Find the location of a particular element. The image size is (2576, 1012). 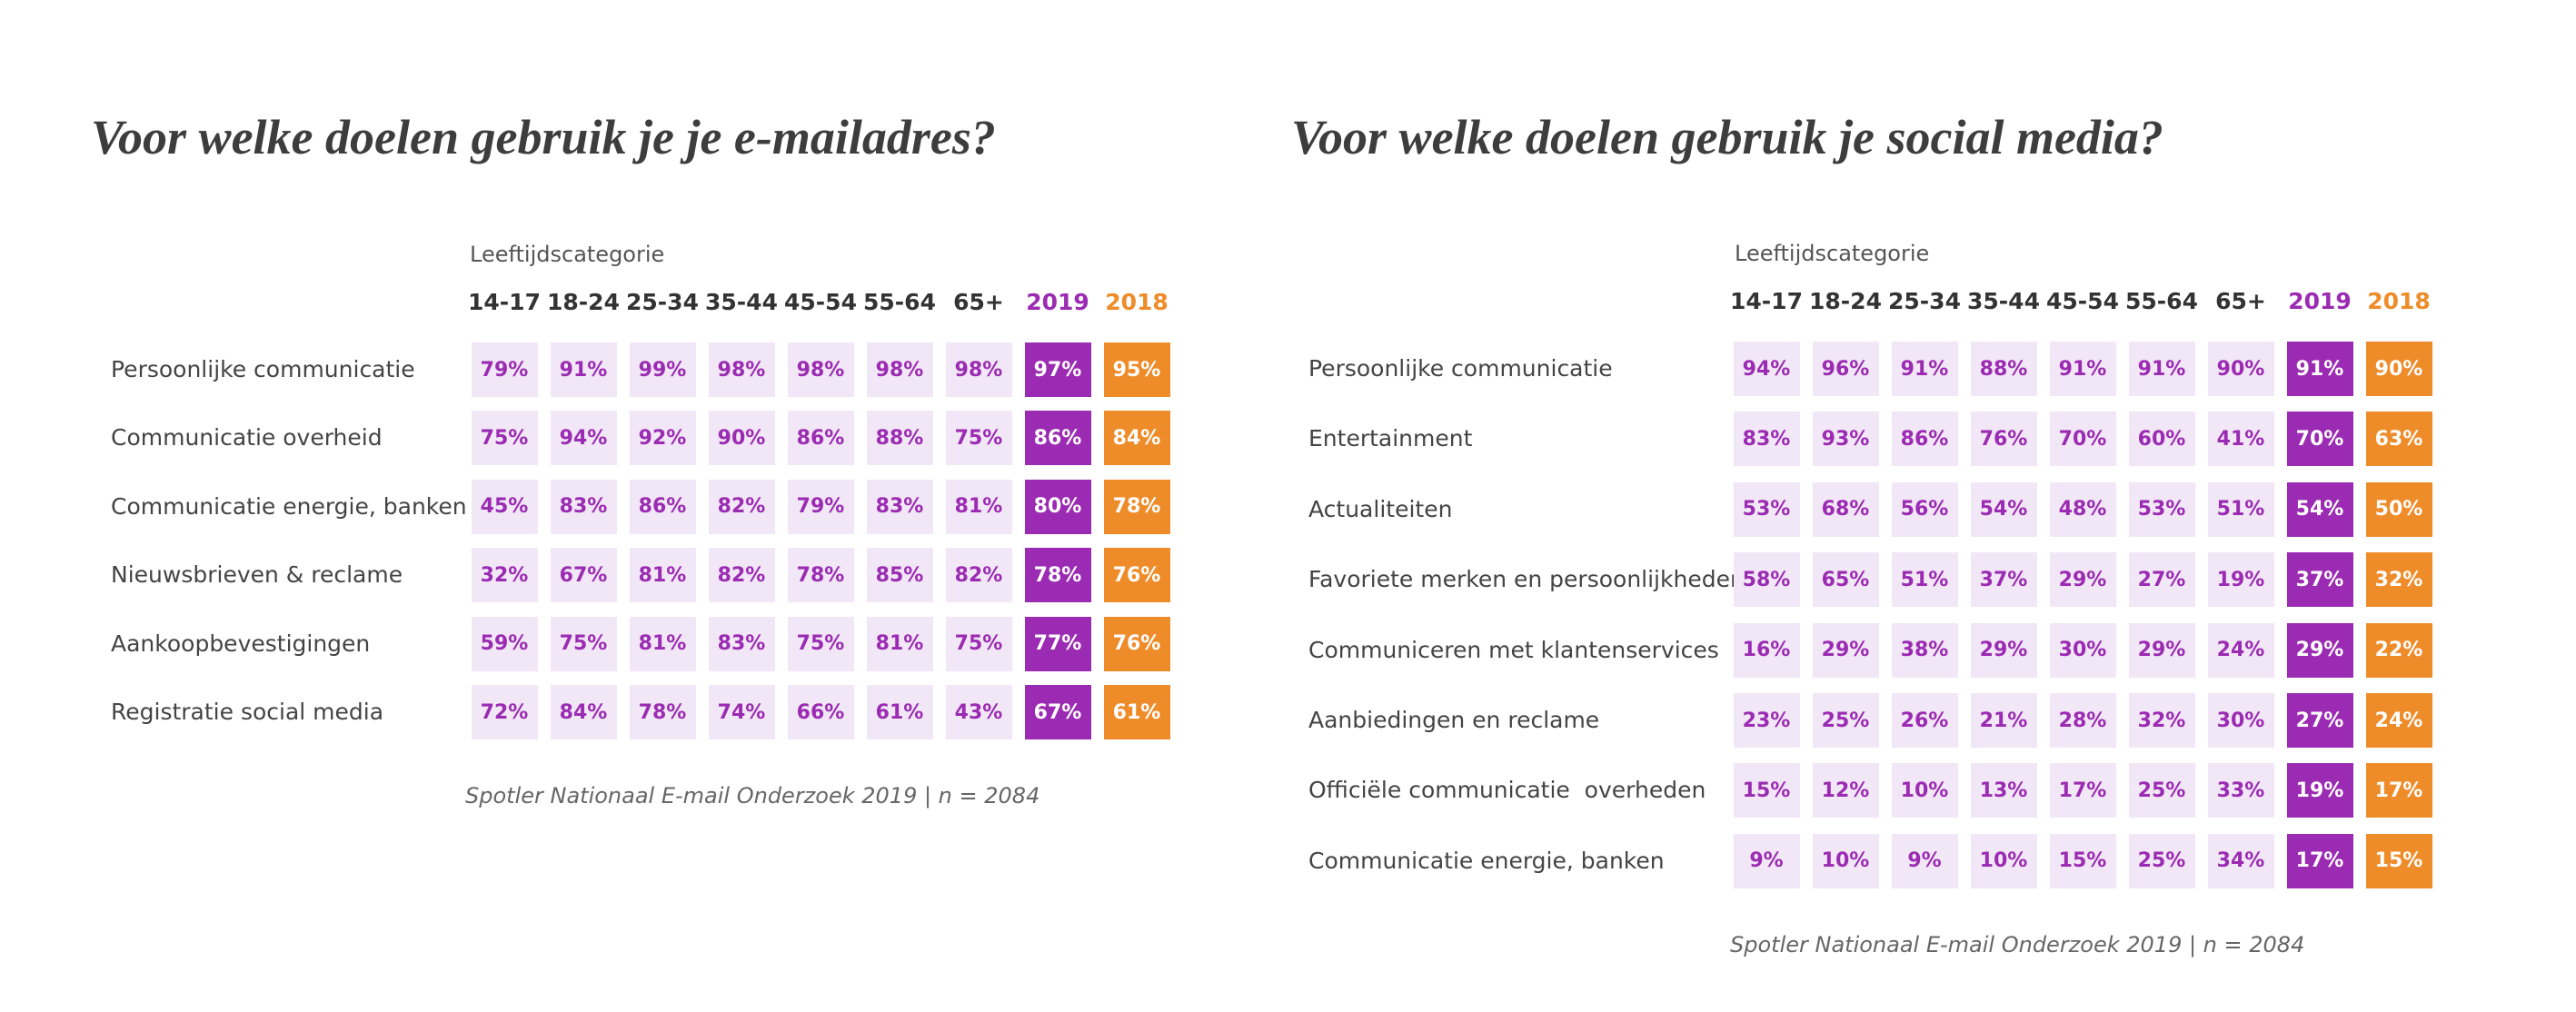

row-label: Communiceren met klantenservices is located at coordinates (1514, 649).